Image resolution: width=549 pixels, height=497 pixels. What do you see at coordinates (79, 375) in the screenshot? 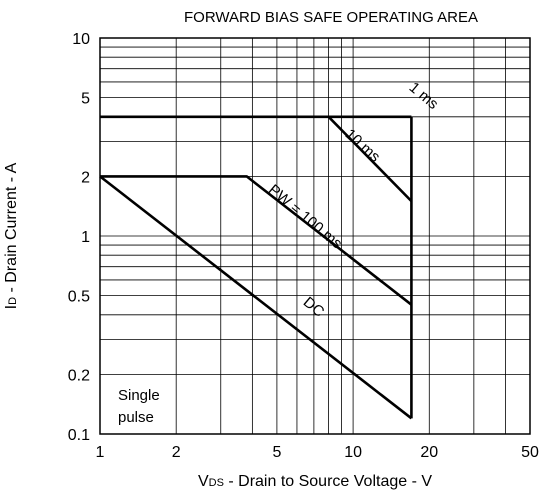
I see `y-tick-label: 0.2` at bounding box center [79, 375].